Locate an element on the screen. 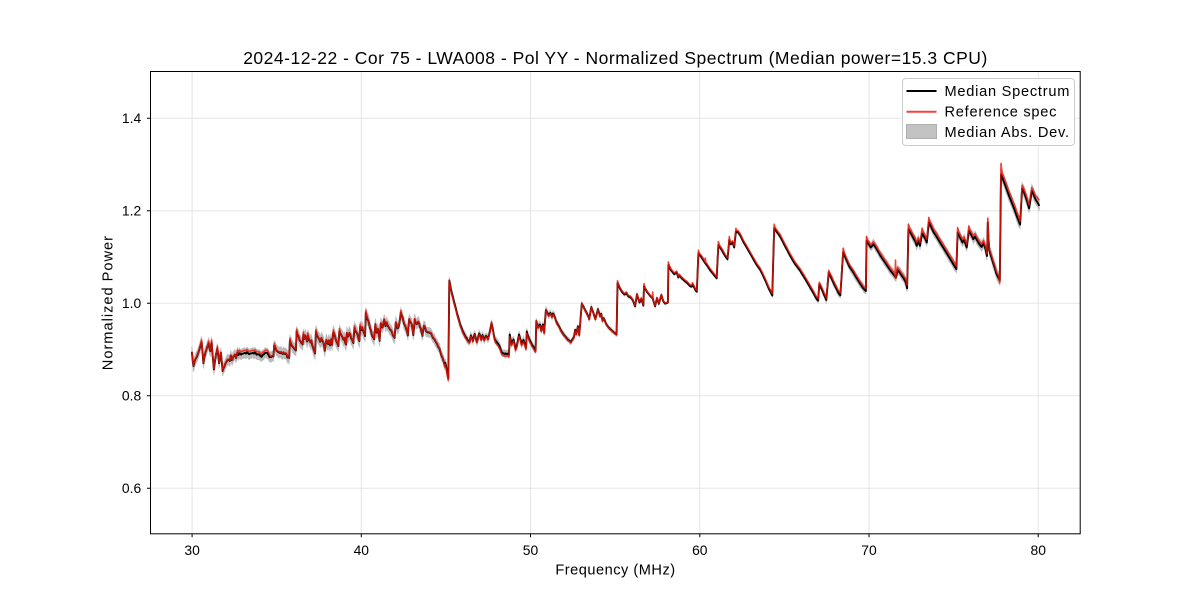 This screenshot has width=1200, height=605. svg-text: 1.2 is located at coordinates (132, 211).